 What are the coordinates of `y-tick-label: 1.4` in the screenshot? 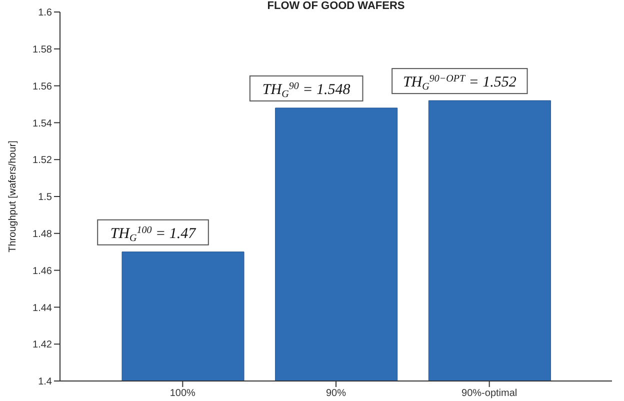 It's located at (45, 382).